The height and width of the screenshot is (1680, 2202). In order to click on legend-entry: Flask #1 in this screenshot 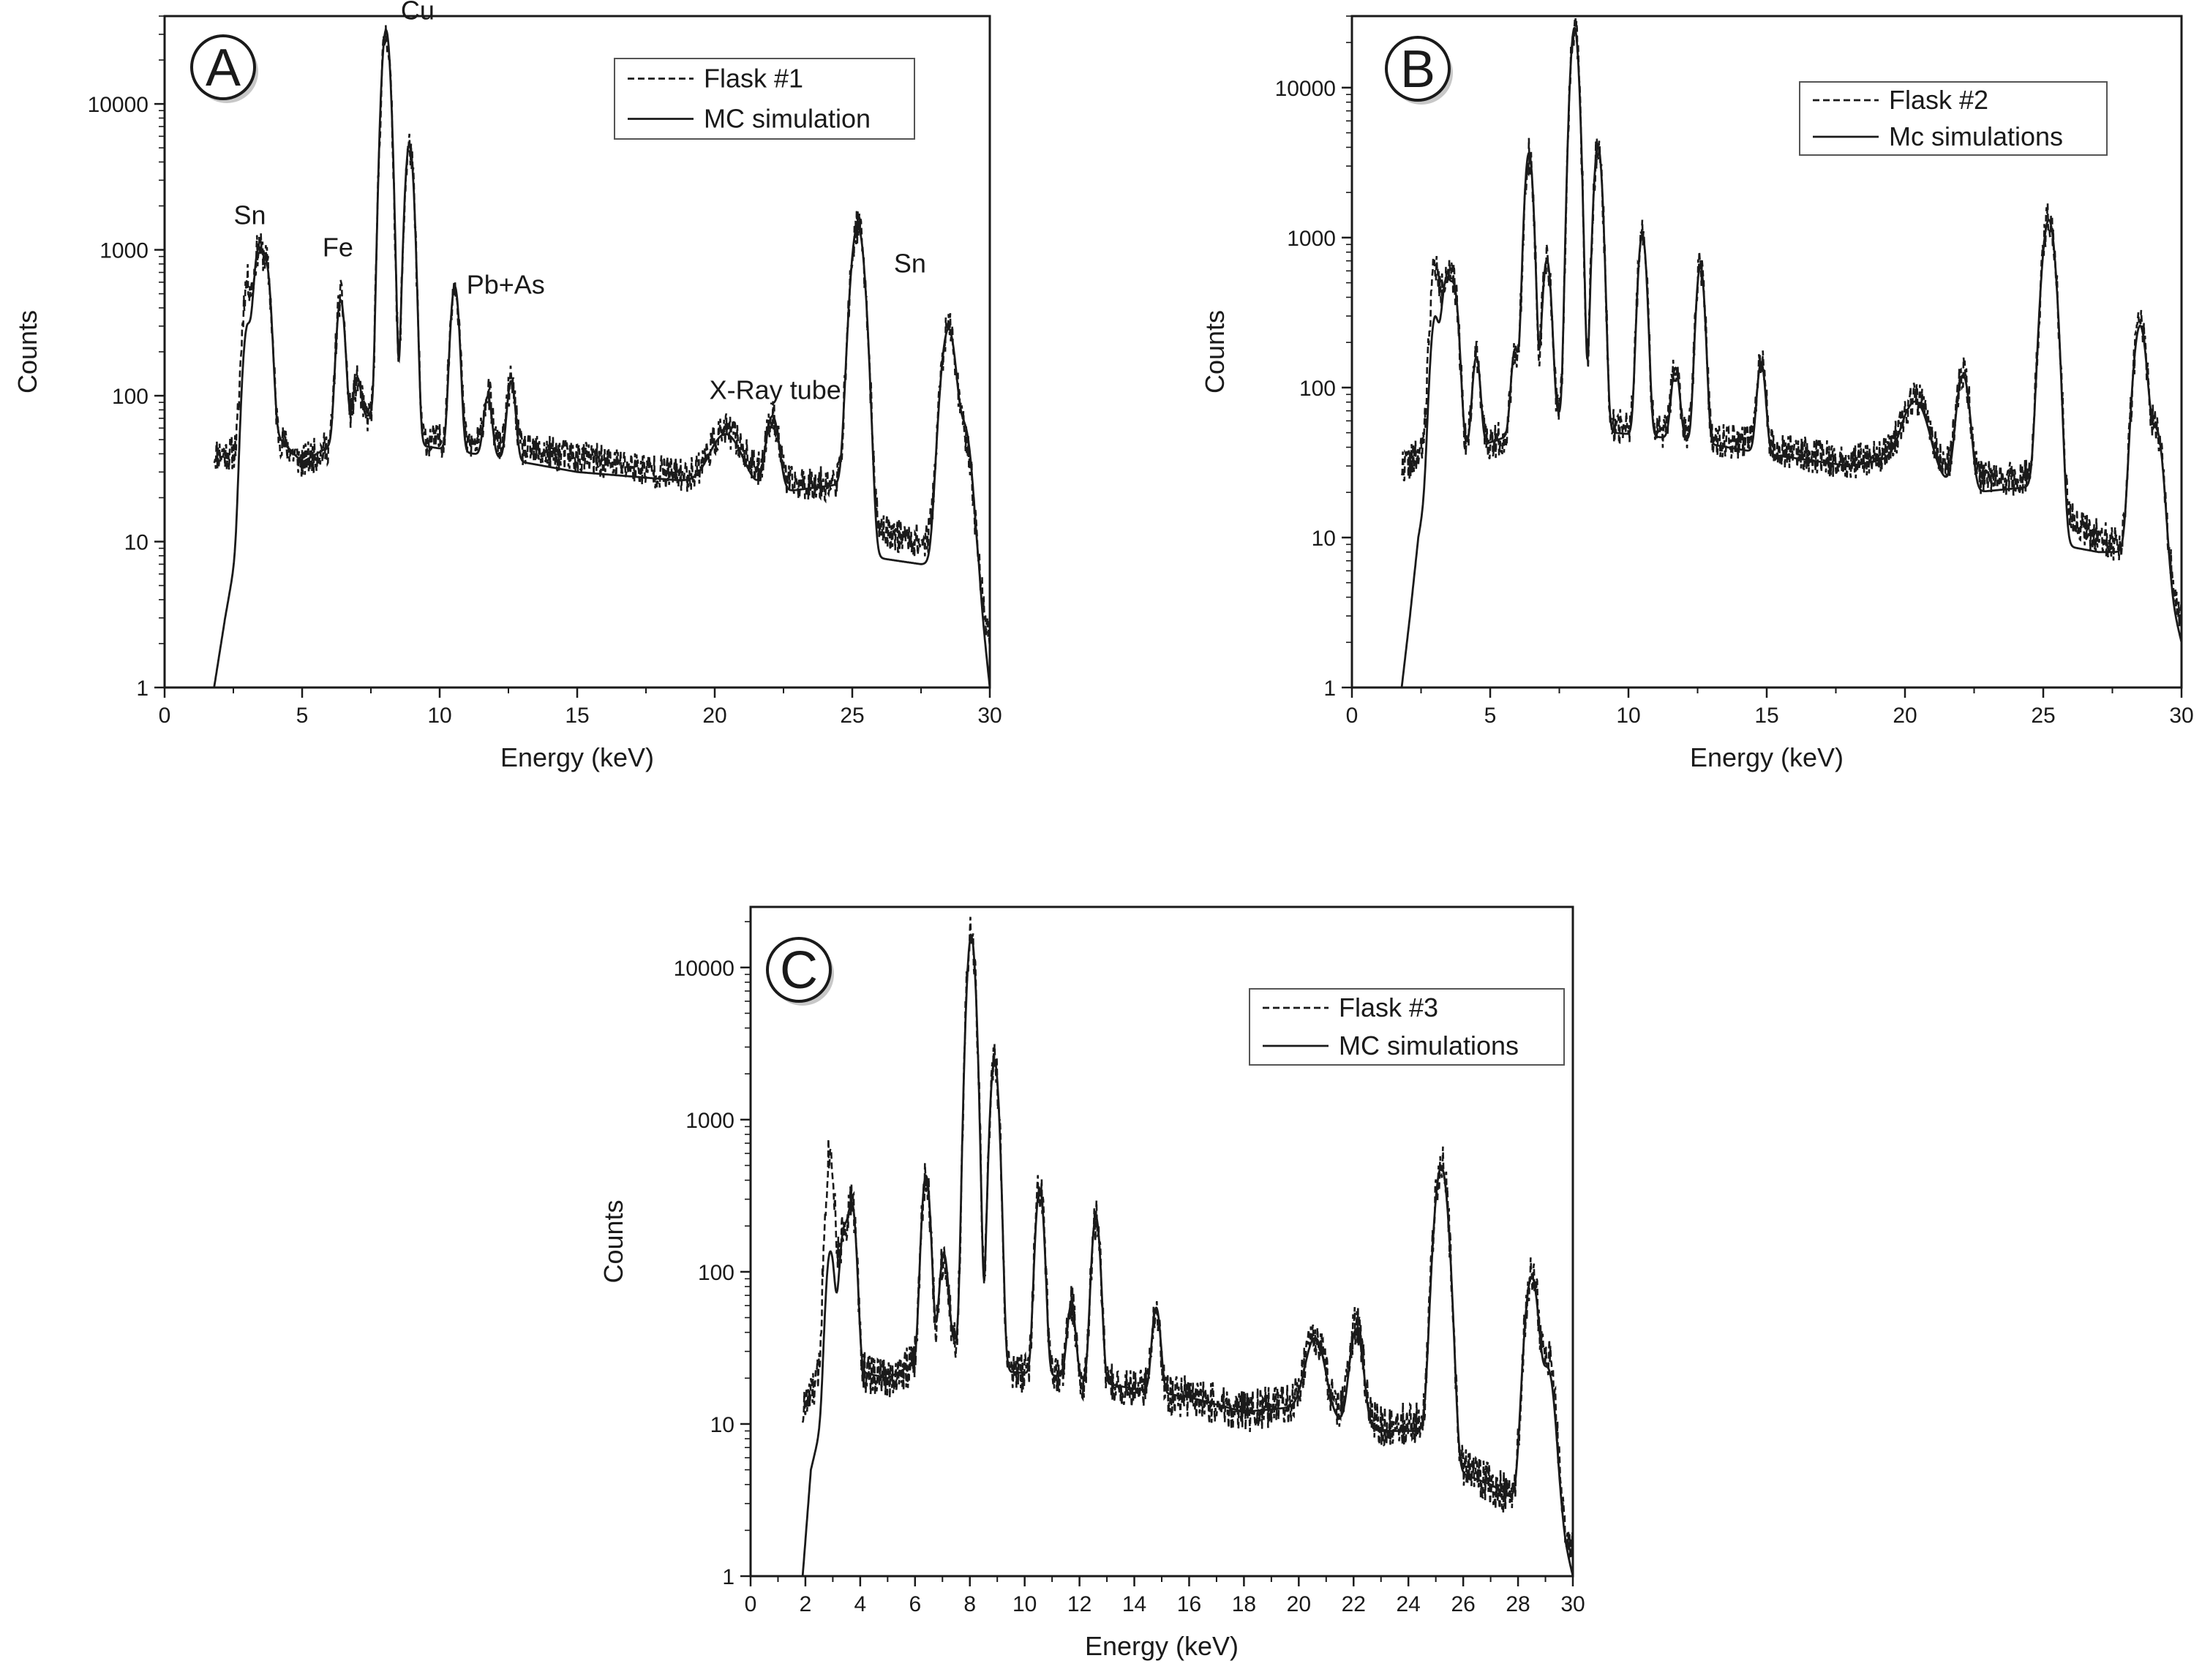, I will do `click(753, 79)`.